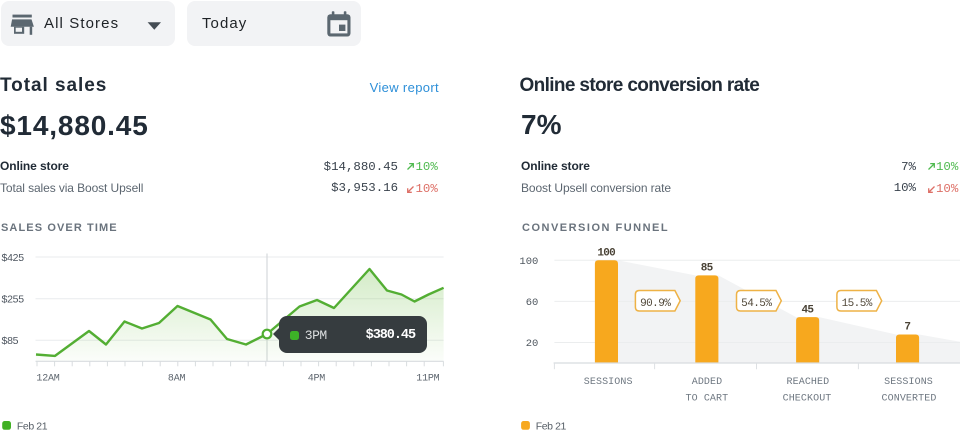 Image resolution: width=960 pixels, height=431 pixels. Describe the element at coordinates (857, 304) in the screenshot. I see `svg-text: 15.5%` at that location.